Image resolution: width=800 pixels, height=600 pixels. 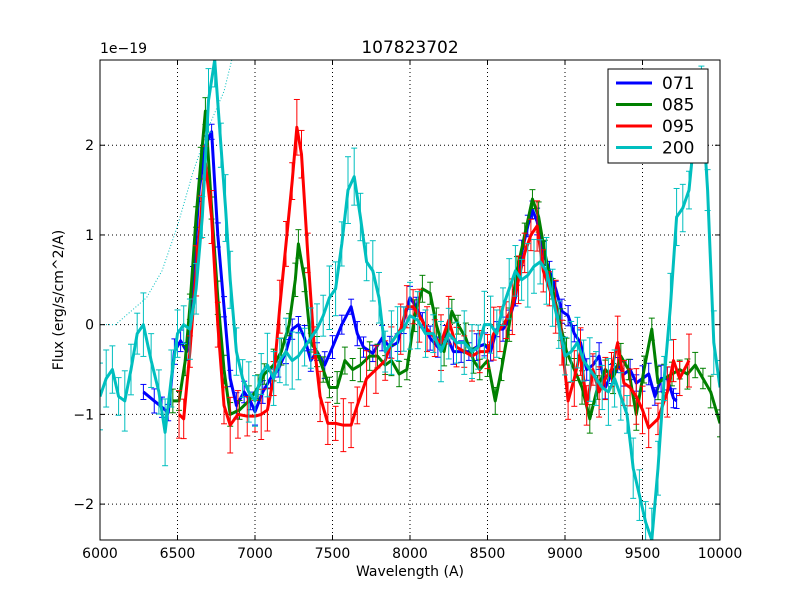 What do you see at coordinates (83, 505) in the screenshot?
I see `y-tick-label: −2` at bounding box center [83, 505].